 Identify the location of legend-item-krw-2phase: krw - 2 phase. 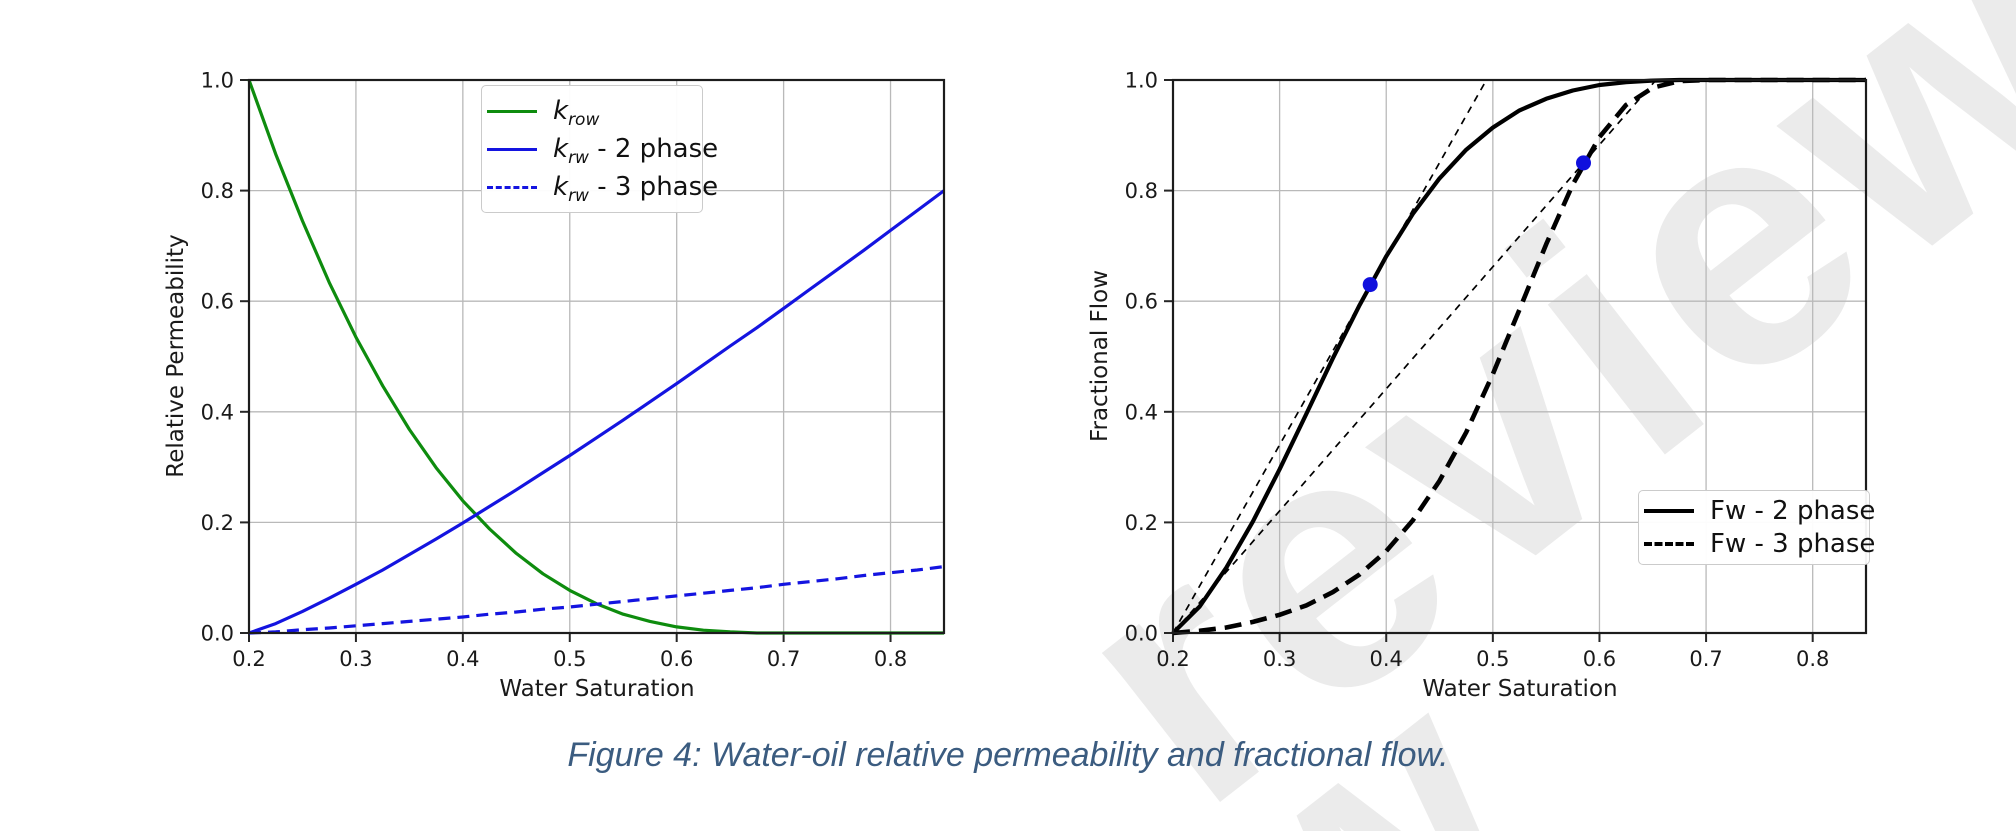
(602, 149).